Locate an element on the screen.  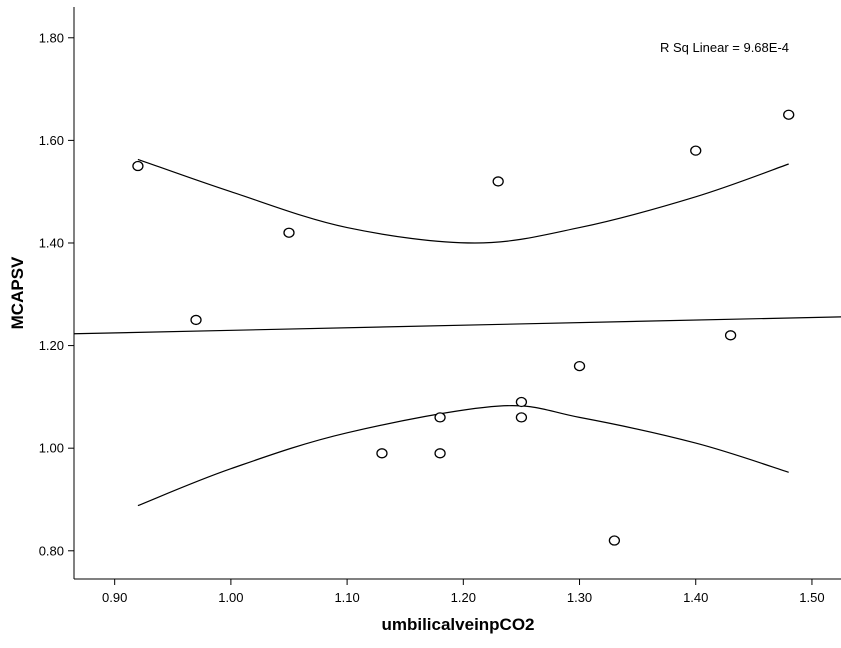
x-tick-label: 0.90 is located at coordinates (114, 597).